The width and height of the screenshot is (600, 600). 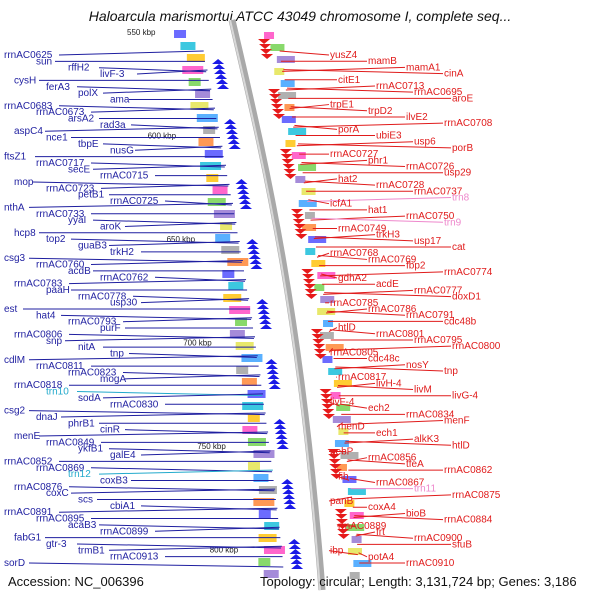 What do you see at coordinates (28, 55) in the screenshot?
I see `gene-label: rrnAC0625` at bounding box center [28, 55].